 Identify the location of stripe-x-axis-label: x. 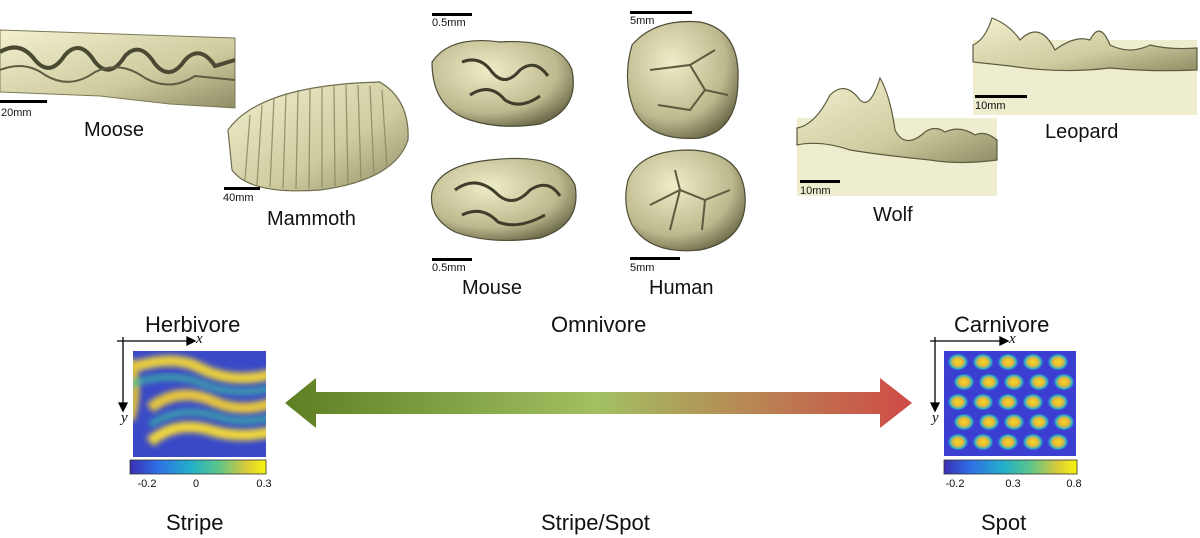
(199, 339).